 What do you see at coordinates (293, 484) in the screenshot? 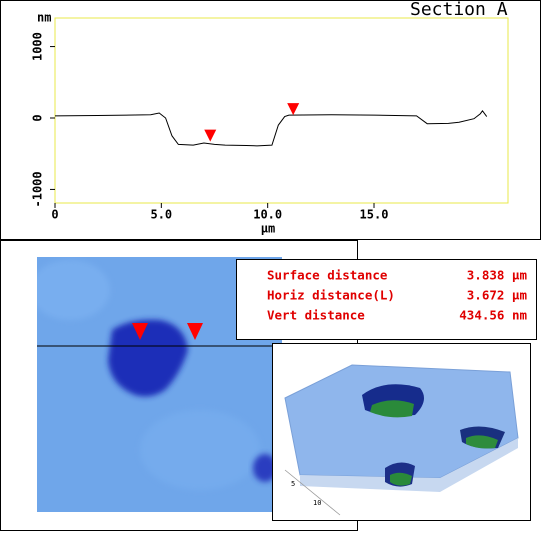
I see `inset-axis-label: 5` at bounding box center [293, 484].